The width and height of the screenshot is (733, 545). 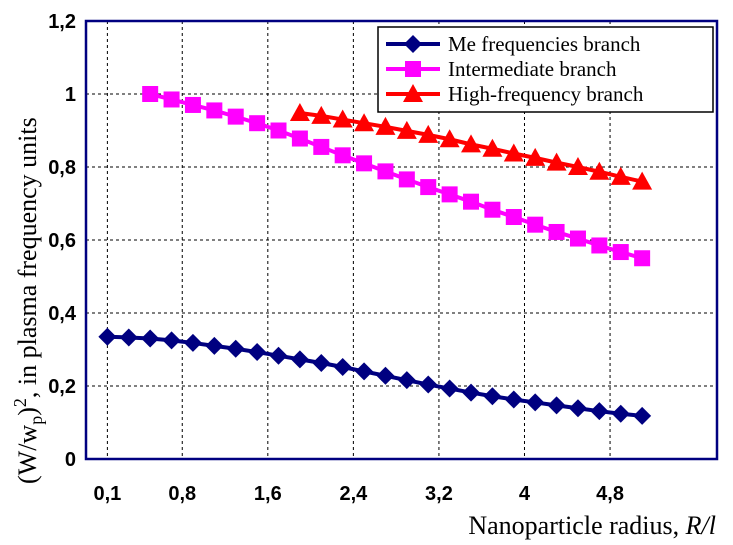 I want to click on legend-label: High-frequency branch, so click(x=546, y=94).